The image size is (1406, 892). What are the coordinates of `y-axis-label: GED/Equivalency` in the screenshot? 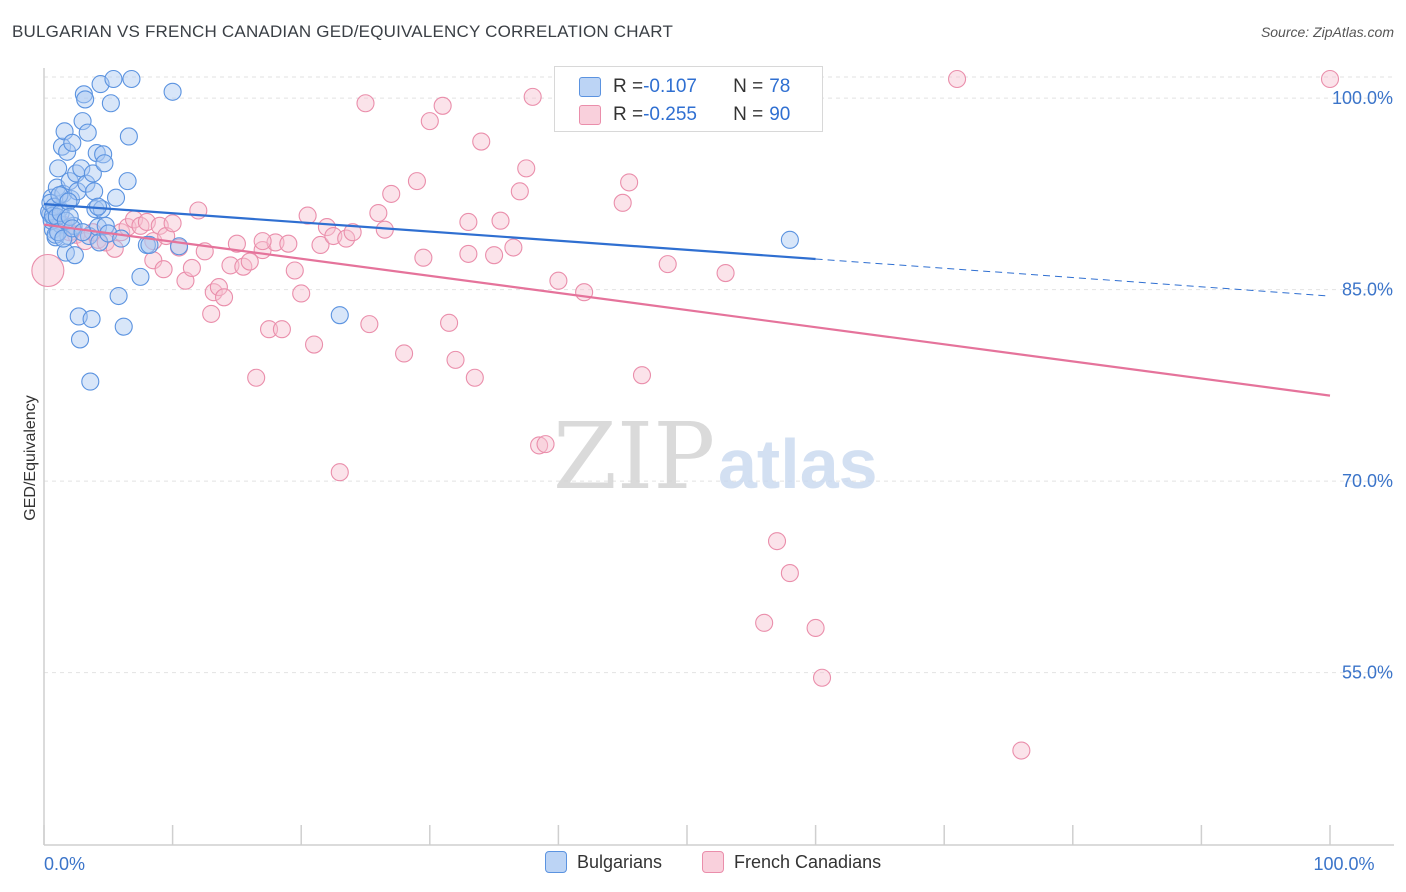 It's located at (30, 457).